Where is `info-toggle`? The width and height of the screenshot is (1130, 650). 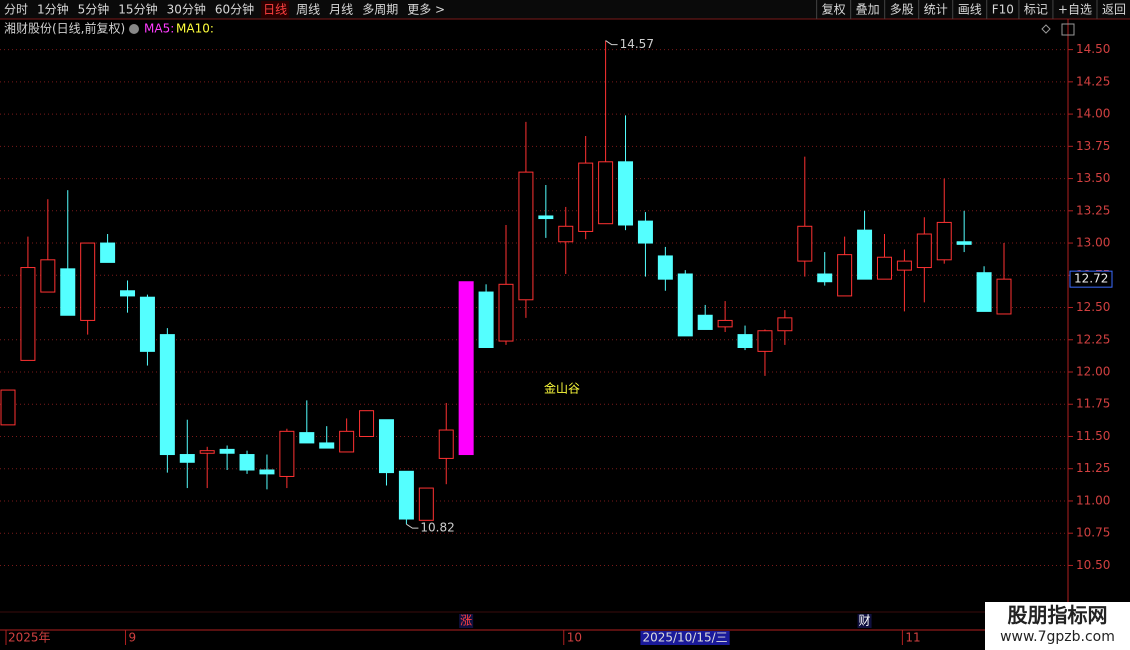
info-toggle is located at coordinates (134, 29).